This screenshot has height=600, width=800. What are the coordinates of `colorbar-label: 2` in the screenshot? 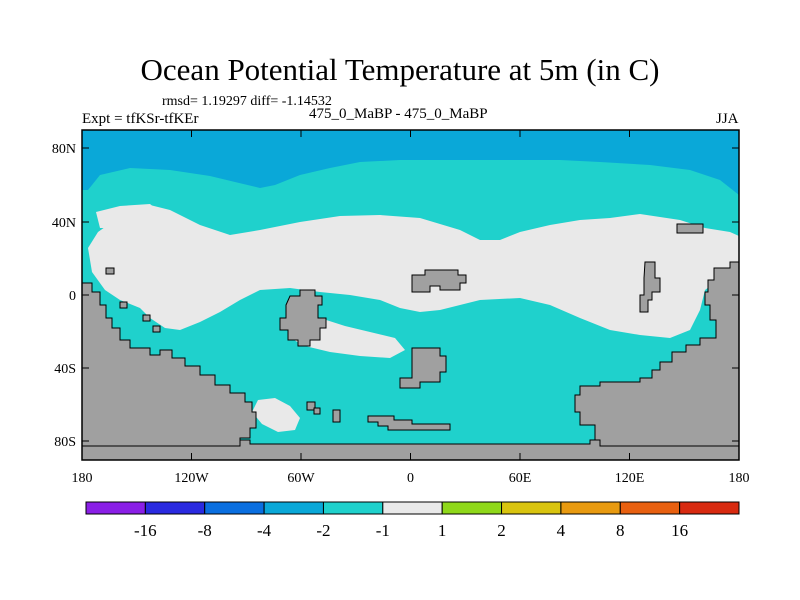 It's located at (501, 530).